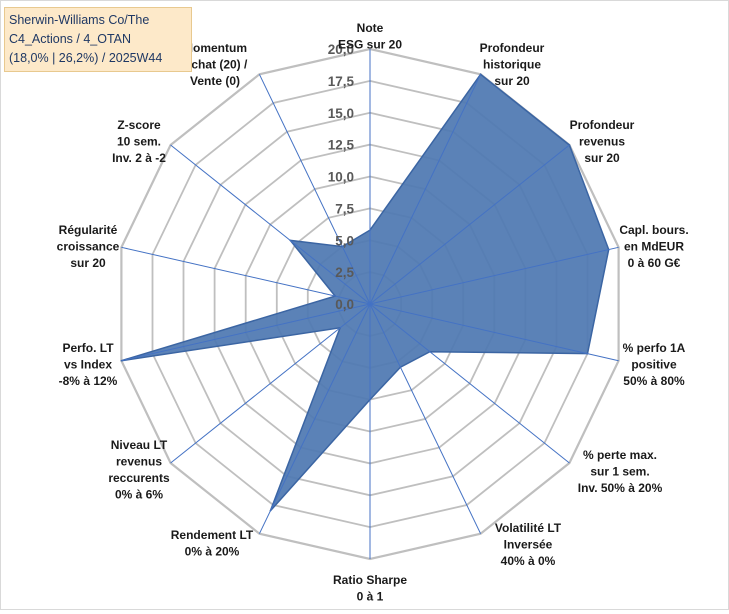 The width and height of the screenshot is (729, 614). What do you see at coordinates (620, 455) in the screenshot?
I see `axis-label-line: % perte max.` at bounding box center [620, 455].